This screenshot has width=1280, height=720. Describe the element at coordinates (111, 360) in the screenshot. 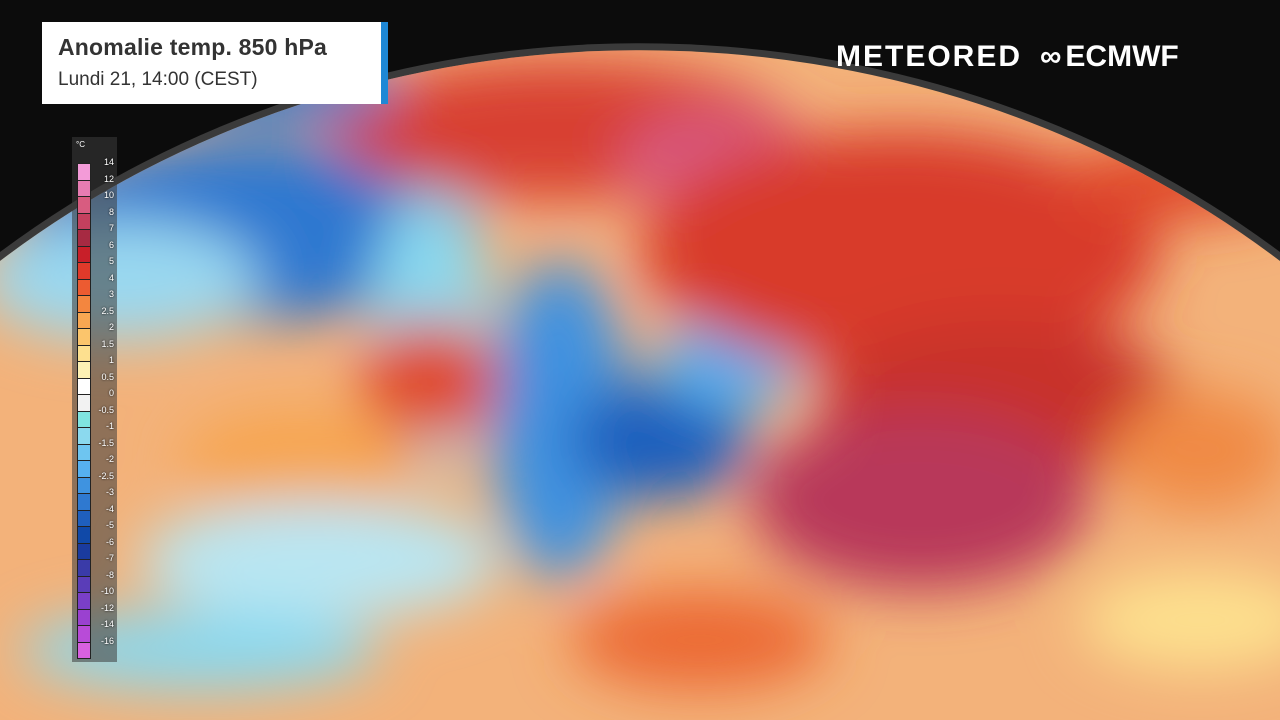

I see `legend-label: 1` at that location.